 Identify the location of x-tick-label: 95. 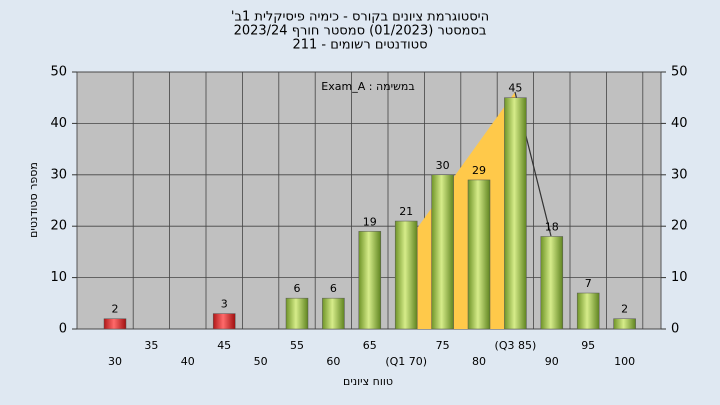
(588, 345).